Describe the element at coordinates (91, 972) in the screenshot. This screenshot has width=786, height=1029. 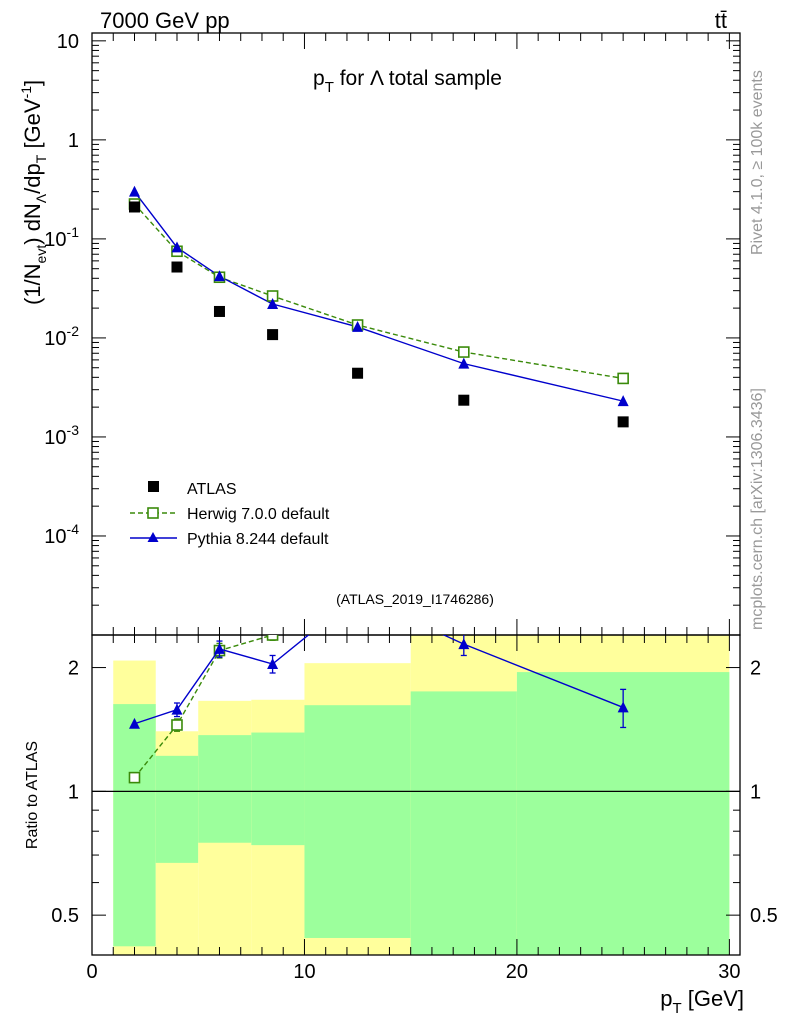
I see `x-tick-label: 0` at that location.